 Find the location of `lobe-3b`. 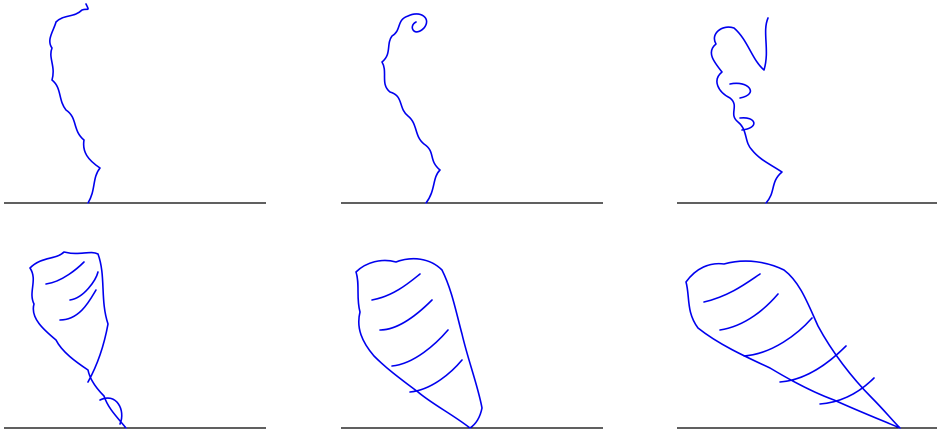

lobe-3b is located at coordinates (747, 124).